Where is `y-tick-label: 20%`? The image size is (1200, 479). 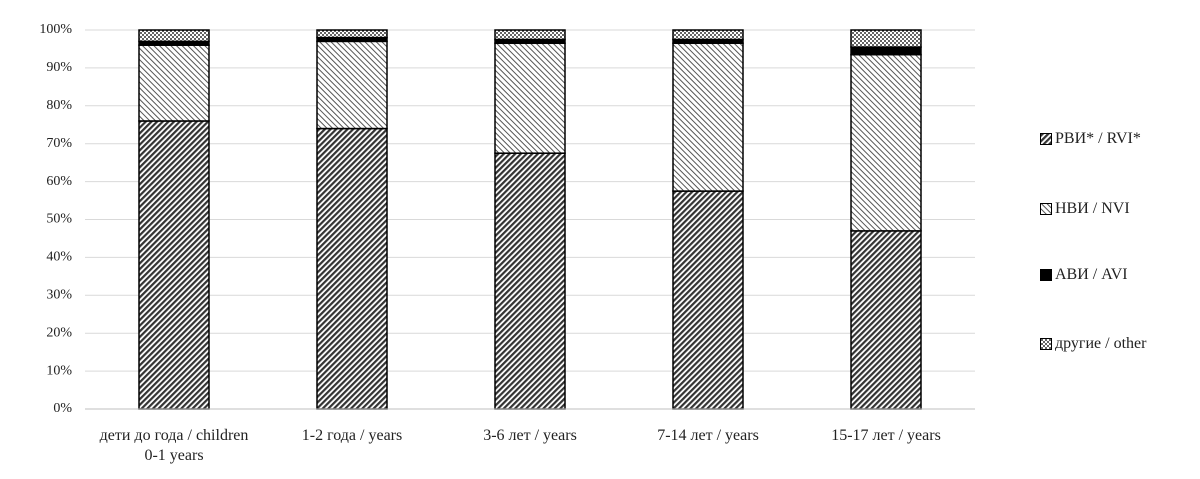 y-tick-label: 20% is located at coordinates (59, 332).